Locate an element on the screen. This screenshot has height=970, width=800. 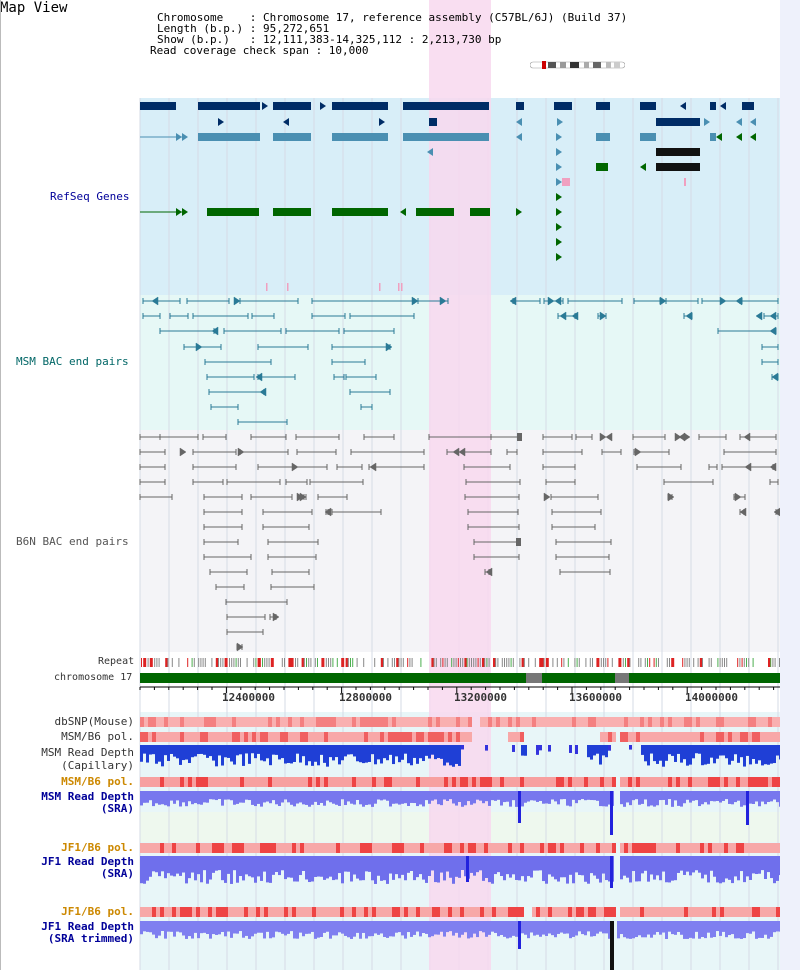
scroll-side-bar is located at coordinates (790, 485).